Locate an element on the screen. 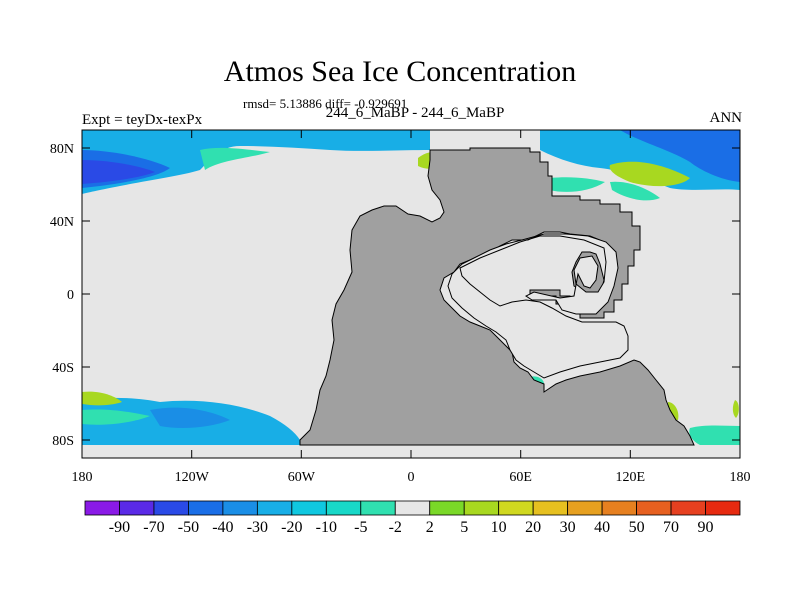 This screenshot has width=800, height=600. colorbar-label: 30 is located at coordinates (568, 527).